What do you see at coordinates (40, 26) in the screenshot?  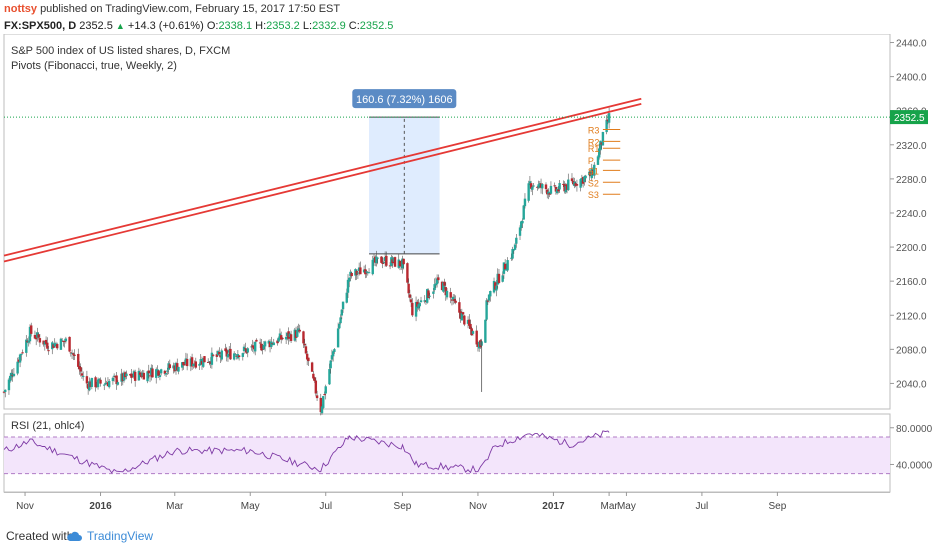 I see `symbol-label: FX:SPX500, D` at bounding box center [40, 26].